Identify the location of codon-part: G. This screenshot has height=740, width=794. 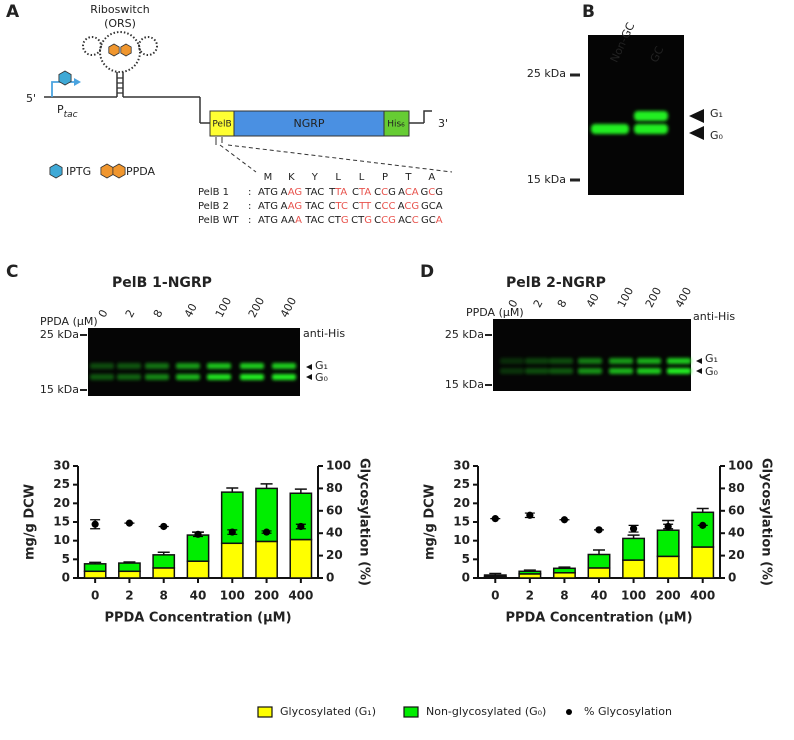
(392, 192).